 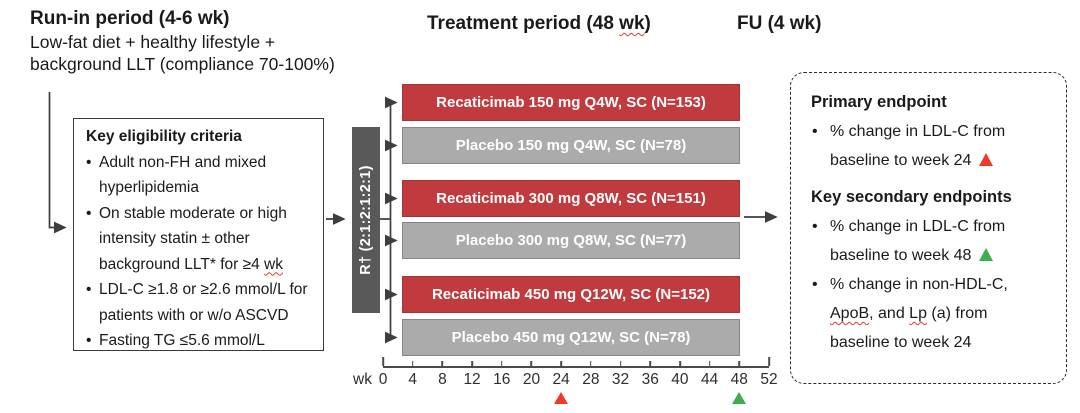 I want to click on axis-line, so click(x=576, y=367).